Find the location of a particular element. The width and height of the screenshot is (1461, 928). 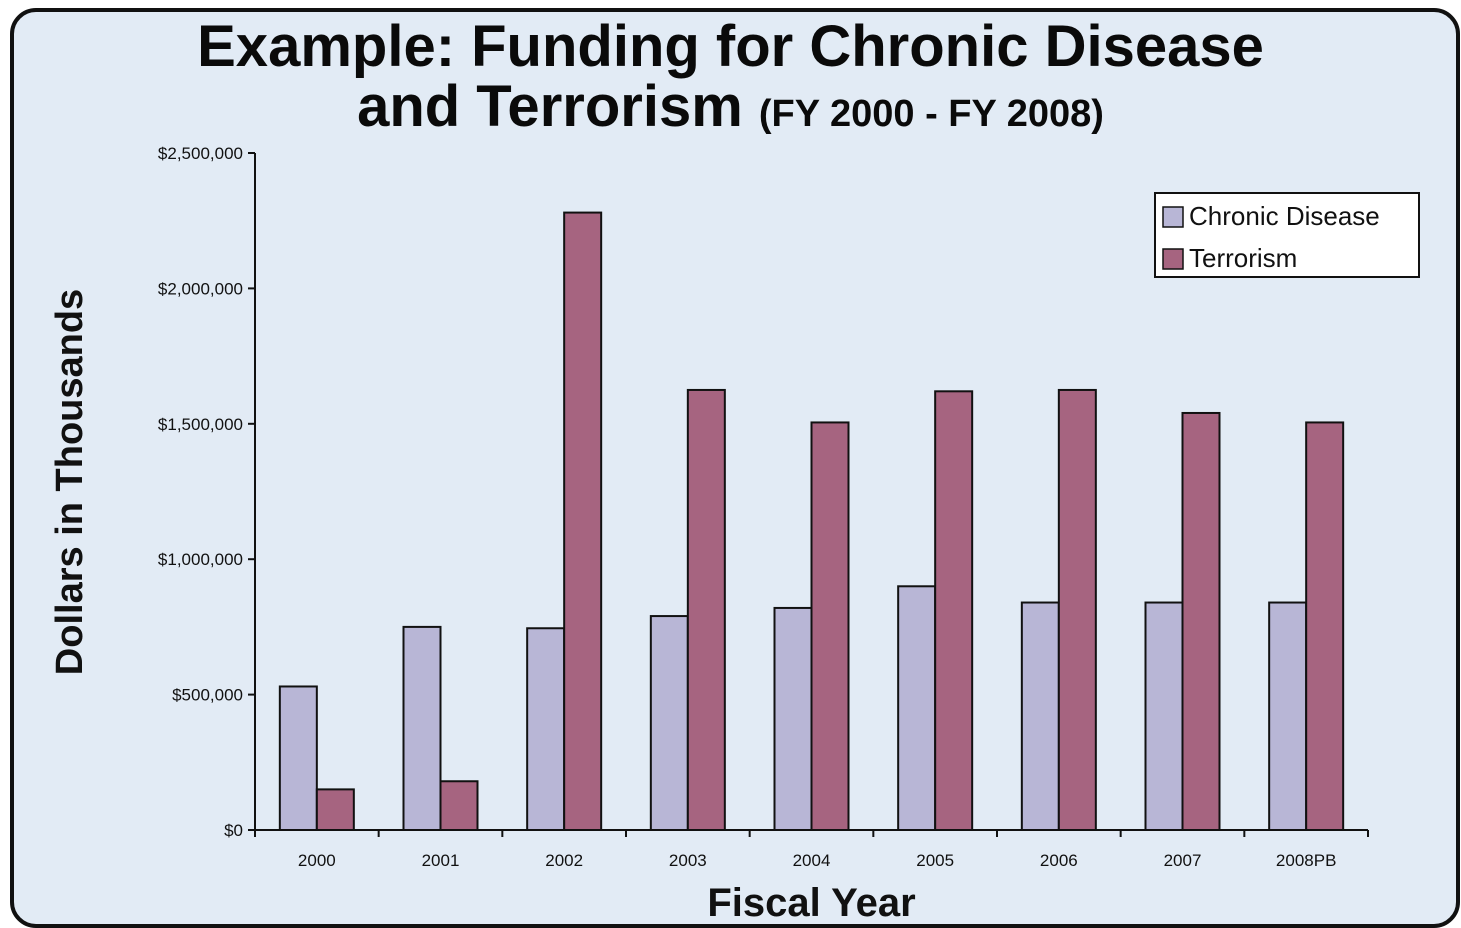

bar-chronic-disease-2004 is located at coordinates (793, 718).